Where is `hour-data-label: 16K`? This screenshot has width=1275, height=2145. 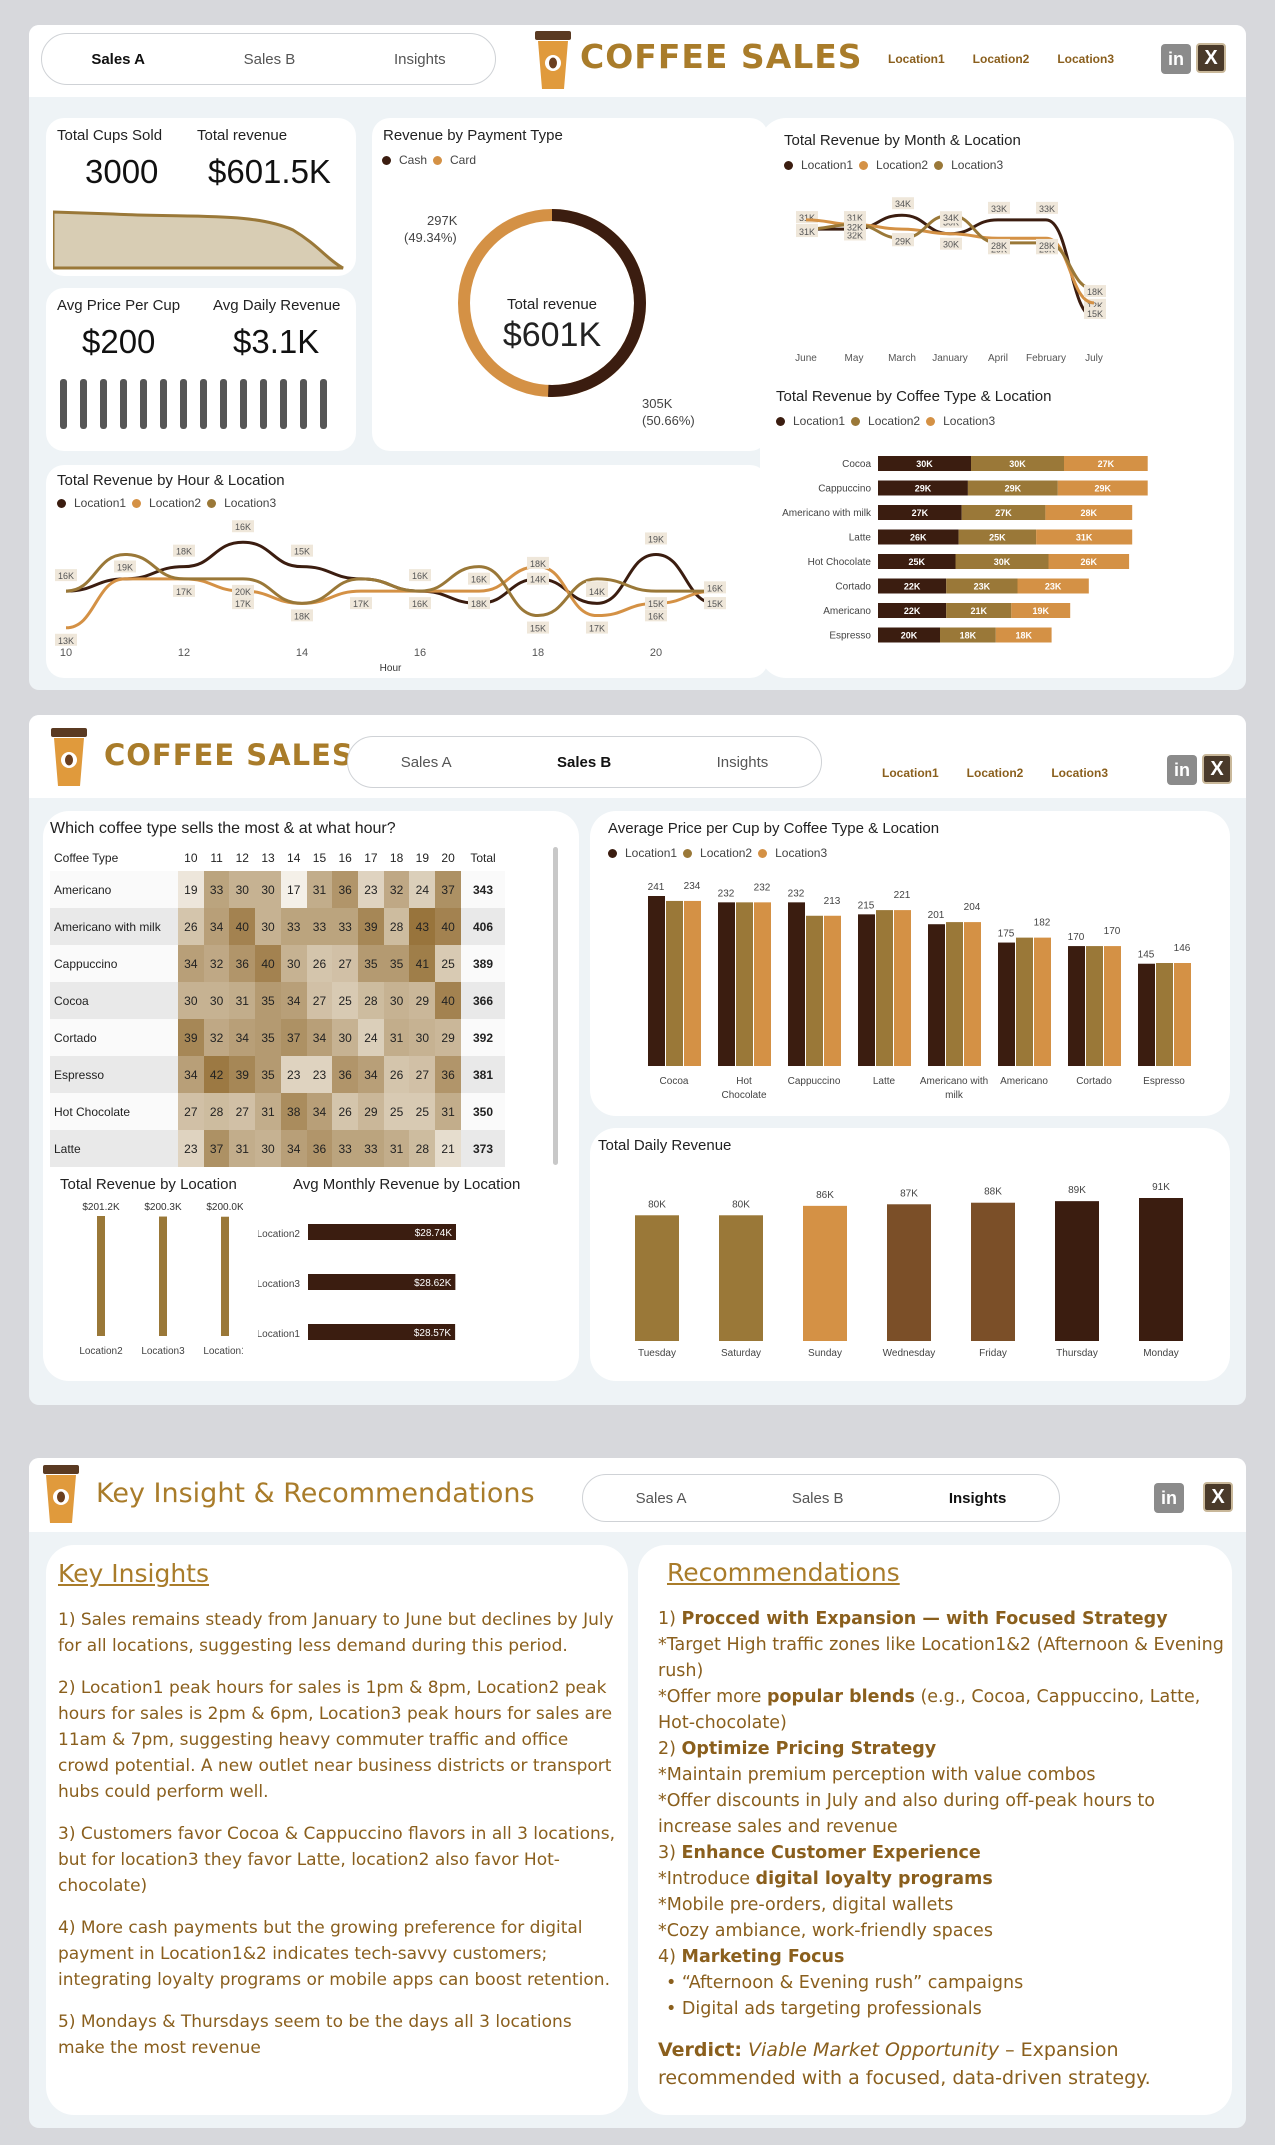 hour-data-label: 16K is located at coordinates (420, 604).